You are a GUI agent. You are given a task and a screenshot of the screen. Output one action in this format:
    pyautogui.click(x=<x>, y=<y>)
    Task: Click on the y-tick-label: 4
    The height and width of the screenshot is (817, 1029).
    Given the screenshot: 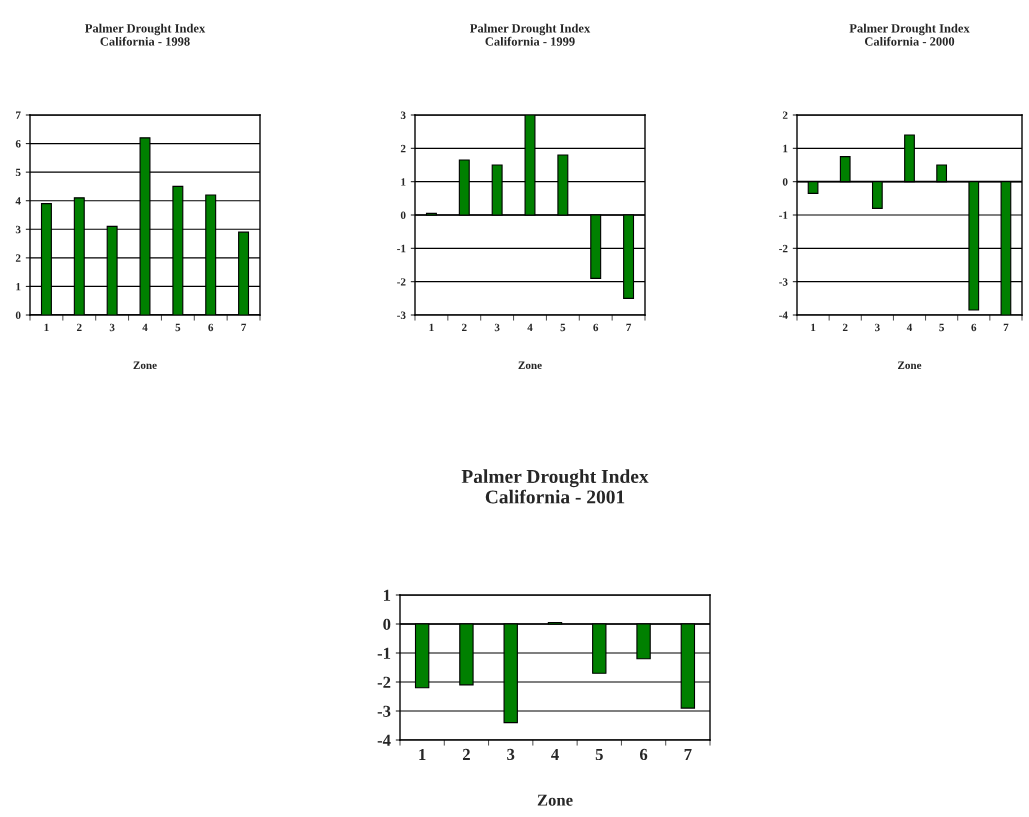 What is the action you would take?
    pyautogui.click(x=18, y=201)
    